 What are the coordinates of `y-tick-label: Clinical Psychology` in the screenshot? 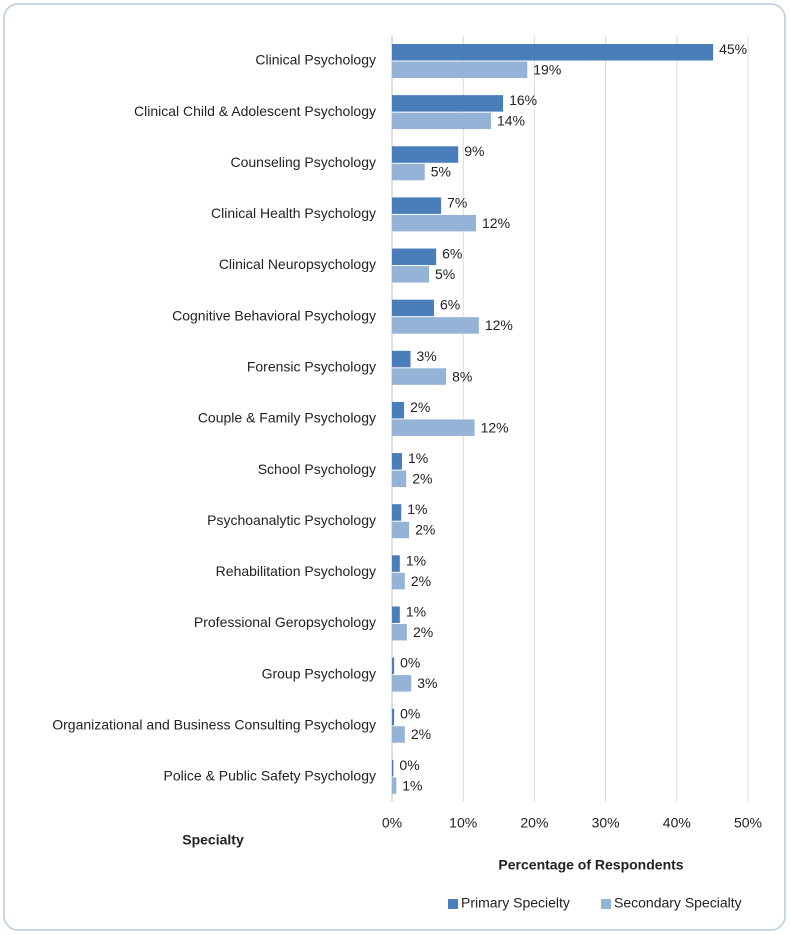 It's located at (315, 60).